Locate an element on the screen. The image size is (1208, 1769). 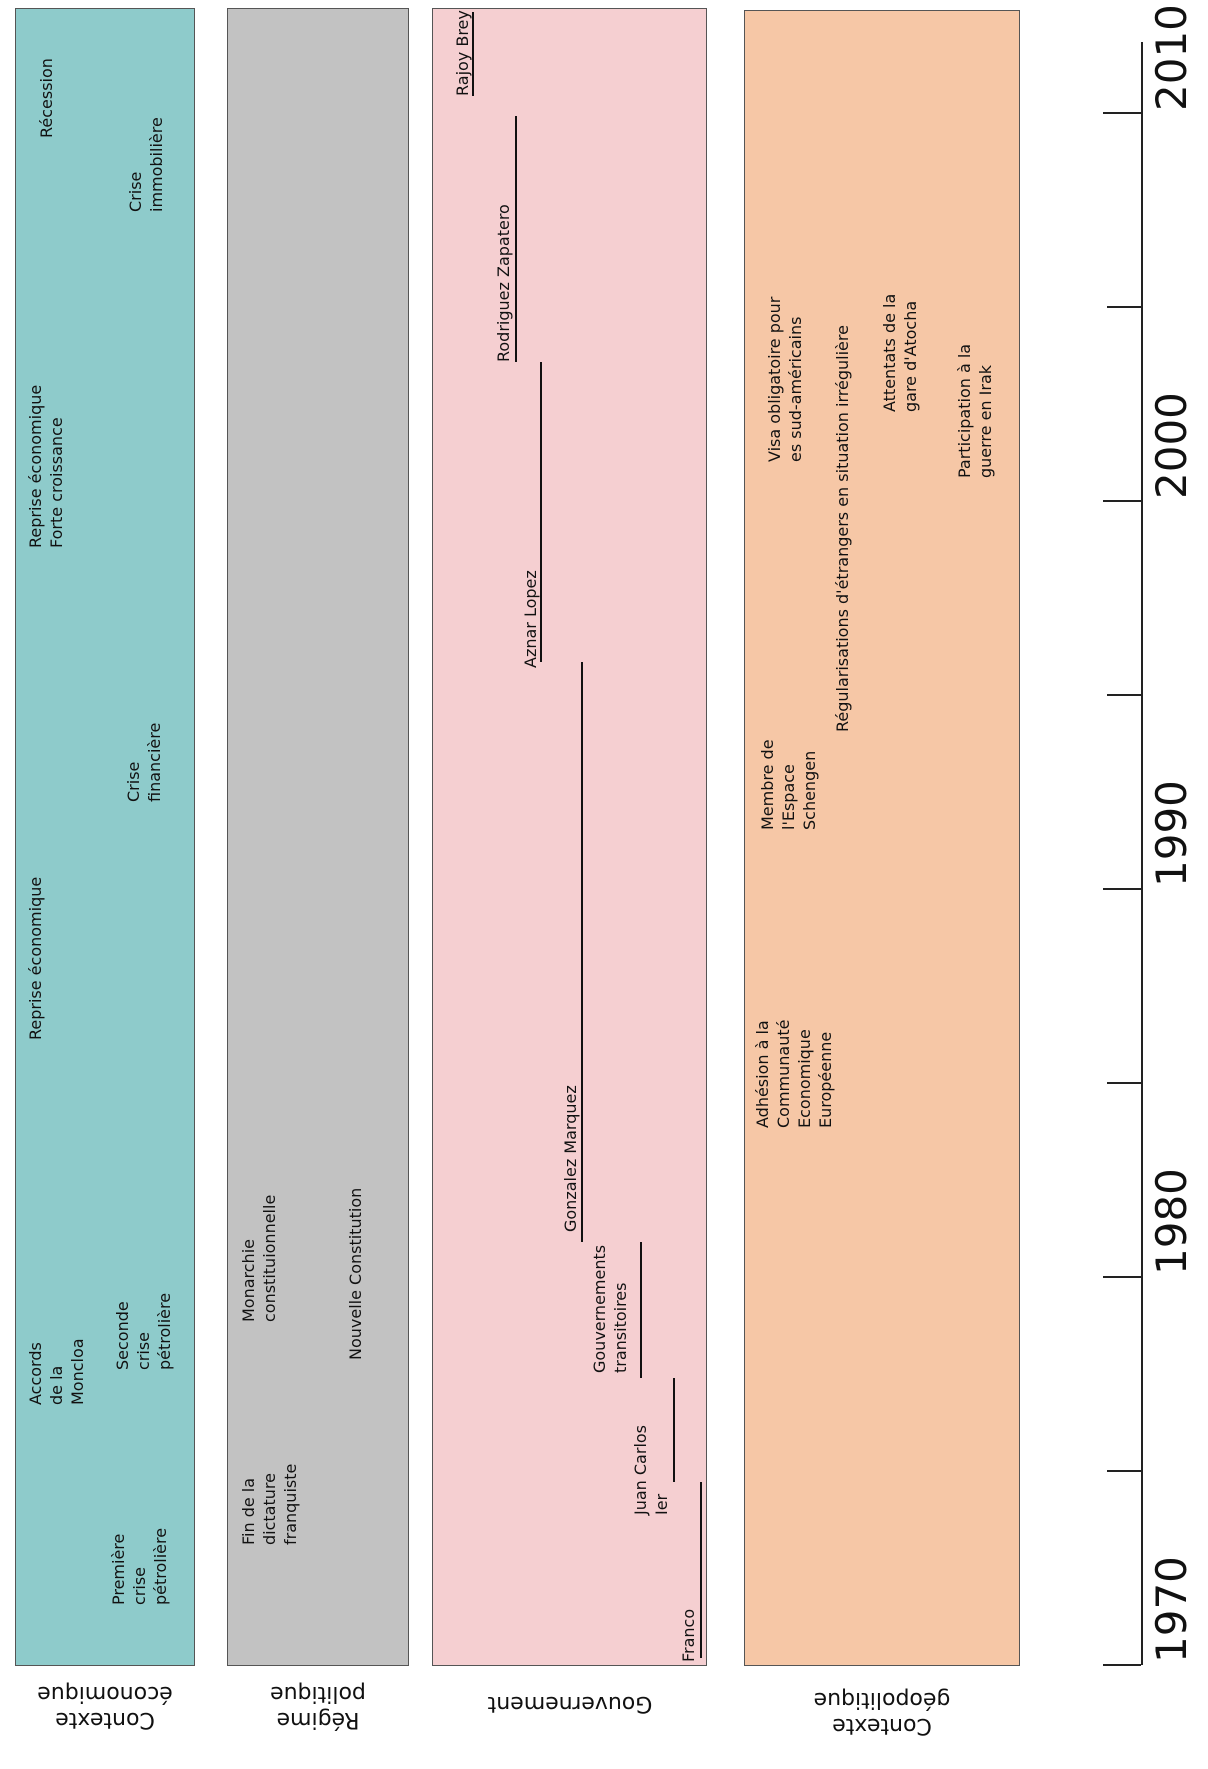
gov-franco: Franco is located at coordinates (688, 1635).